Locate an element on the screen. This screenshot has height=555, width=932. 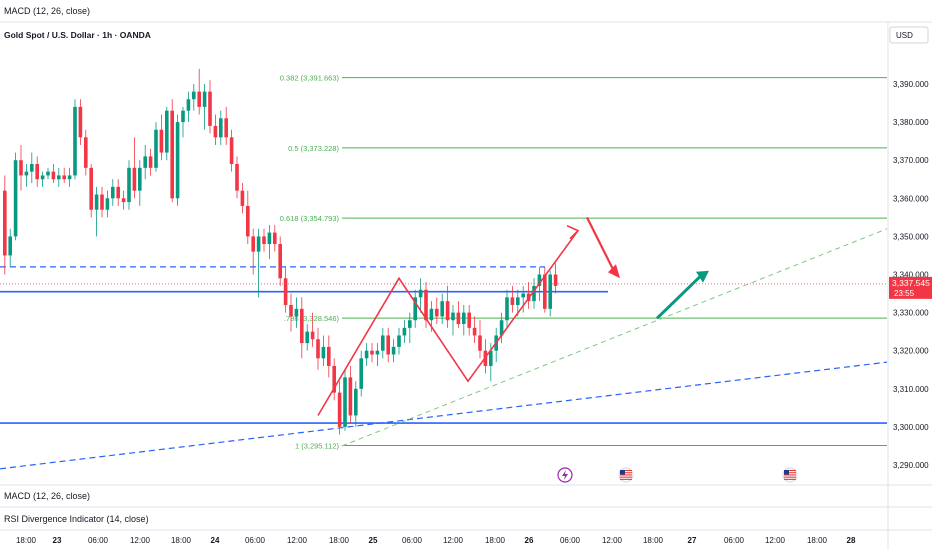
lightning-icon is located at coordinates (565, 475).